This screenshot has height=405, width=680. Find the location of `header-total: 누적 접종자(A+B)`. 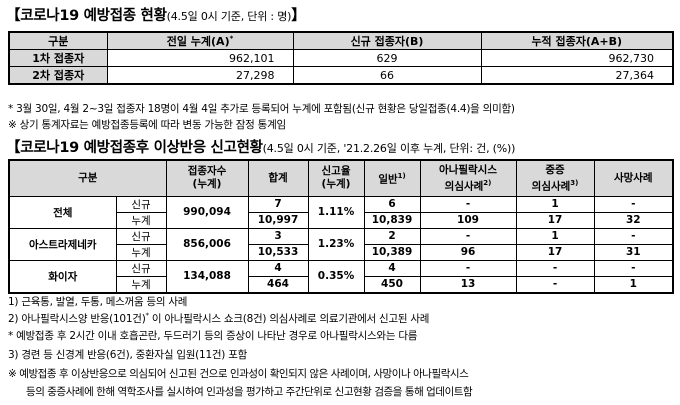

header-total: 누적 접종자(A+B) is located at coordinates (577, 40).